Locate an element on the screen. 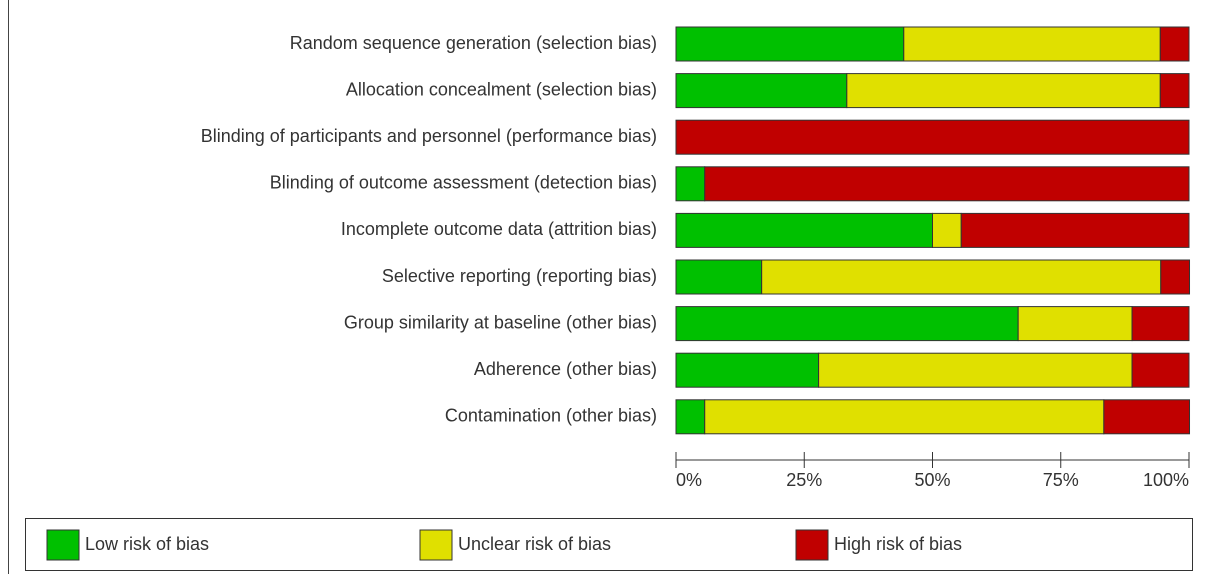  legend-label: Low risk of bias is located at coordinates (147, 544).